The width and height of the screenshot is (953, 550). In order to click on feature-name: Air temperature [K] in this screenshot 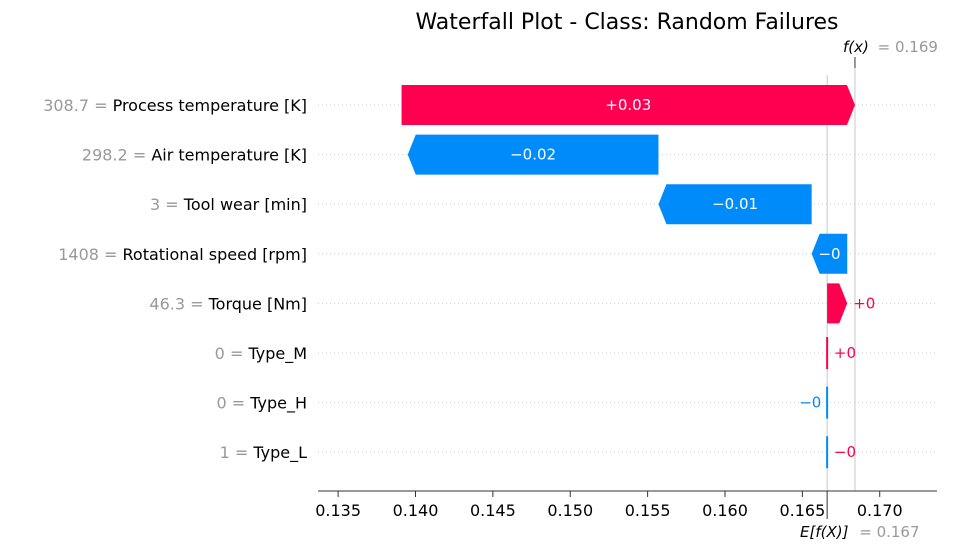, I will do `click(229, 155)`.